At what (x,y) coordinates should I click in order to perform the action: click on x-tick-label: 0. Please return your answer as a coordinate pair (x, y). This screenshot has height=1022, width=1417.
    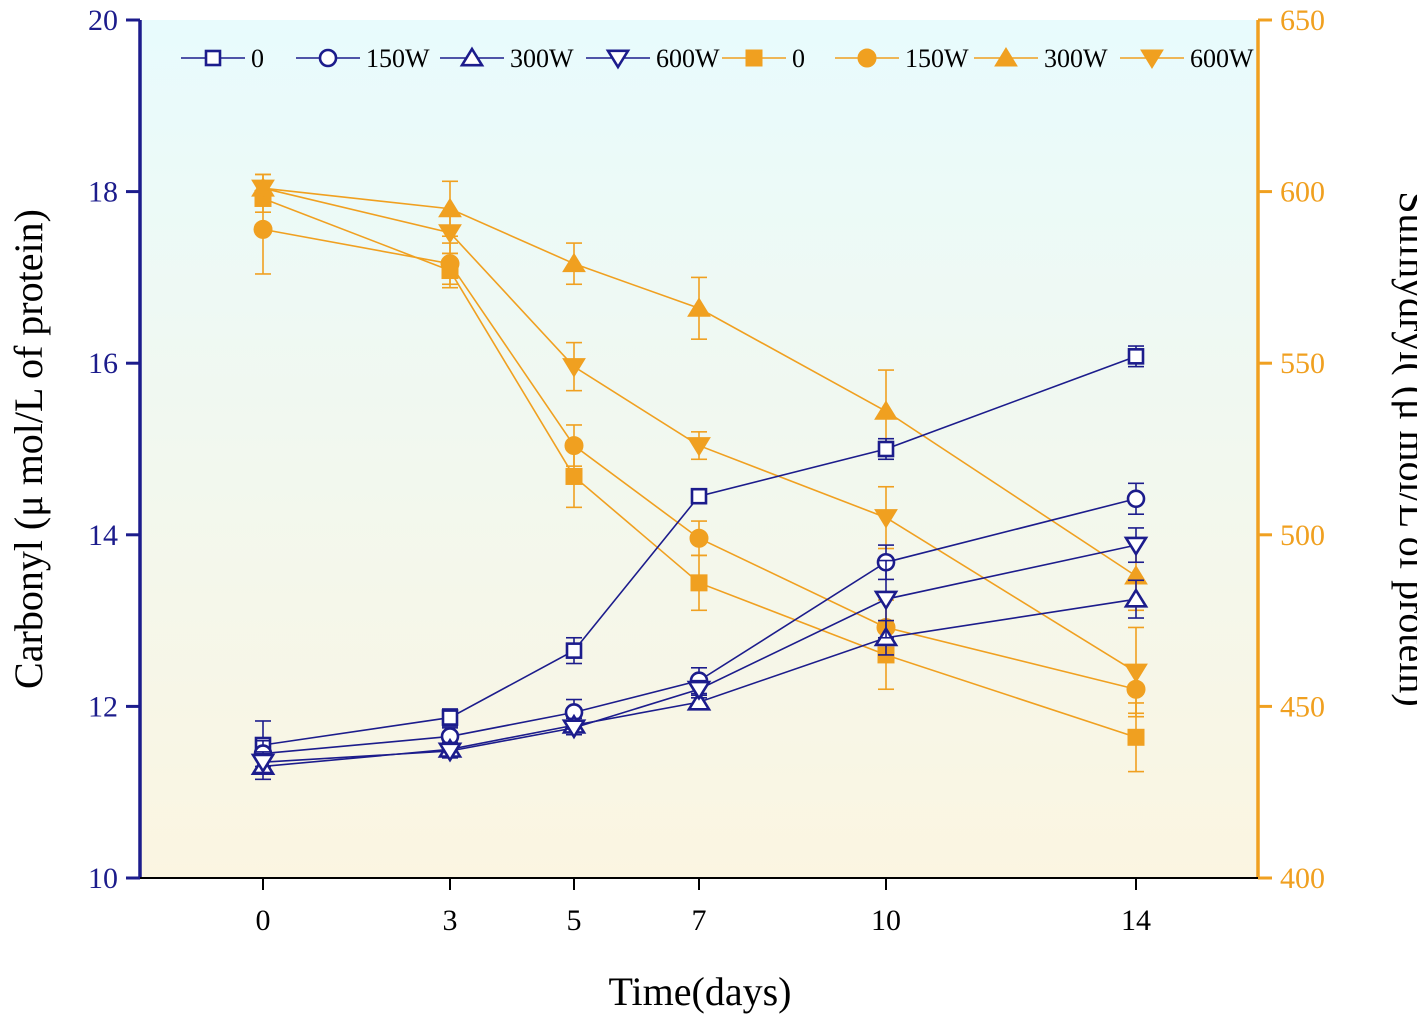
    Looking at the image, I should click on (263, 920).